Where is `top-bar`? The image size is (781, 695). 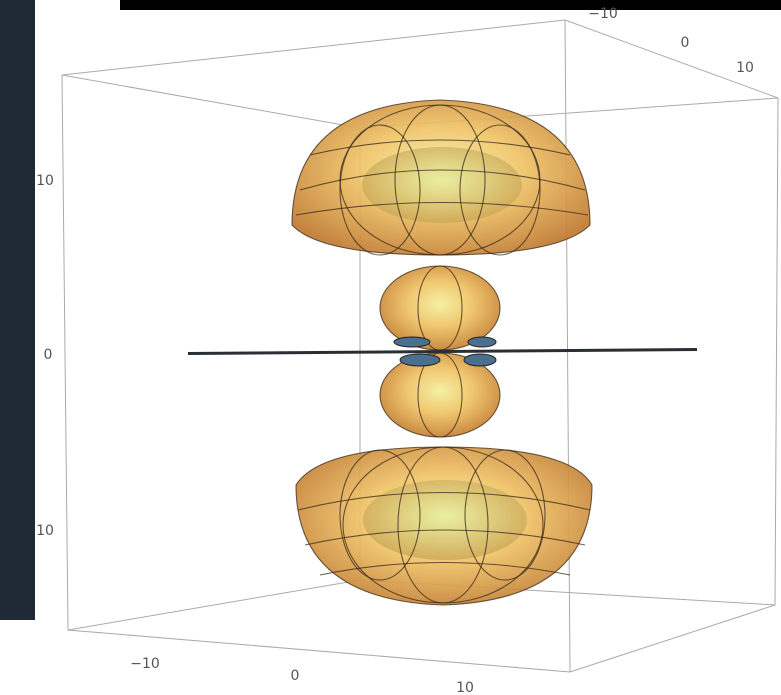
top-bar is located at coordinates (450, 5).